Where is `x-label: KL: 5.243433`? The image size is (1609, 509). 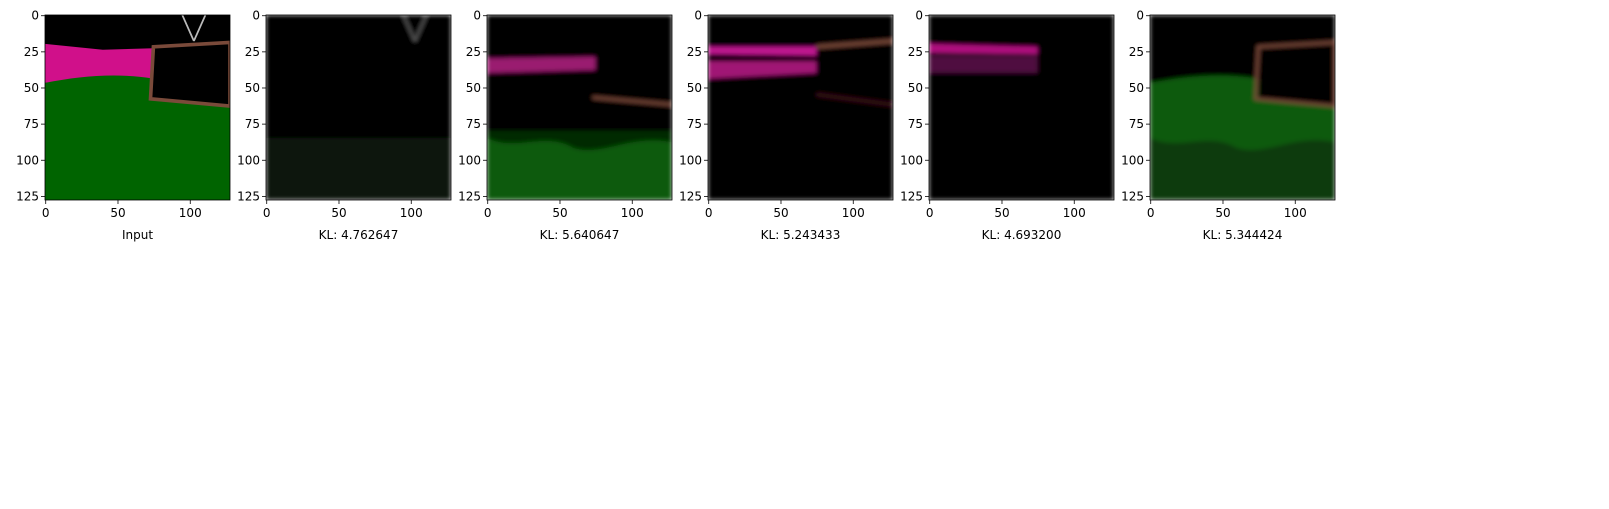
x-label: KL: 5.243433 is located at coordinates (801, 235).